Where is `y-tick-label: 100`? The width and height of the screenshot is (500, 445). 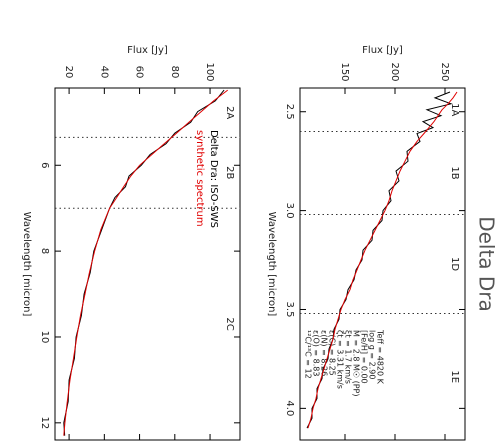 y-tick-label: 100 is located at coordinates (209, 71).